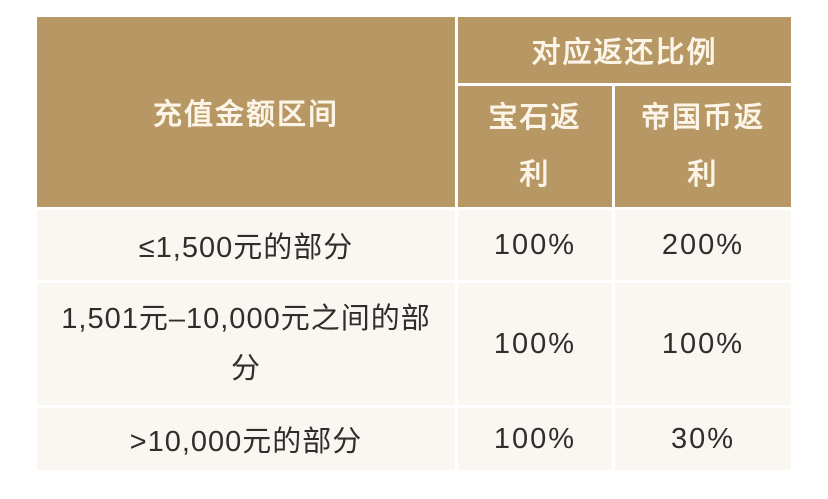  Describe the element at coordinates (703, 439) in the screenshot. I see `cell-empire-tier3: 30%` at that location.